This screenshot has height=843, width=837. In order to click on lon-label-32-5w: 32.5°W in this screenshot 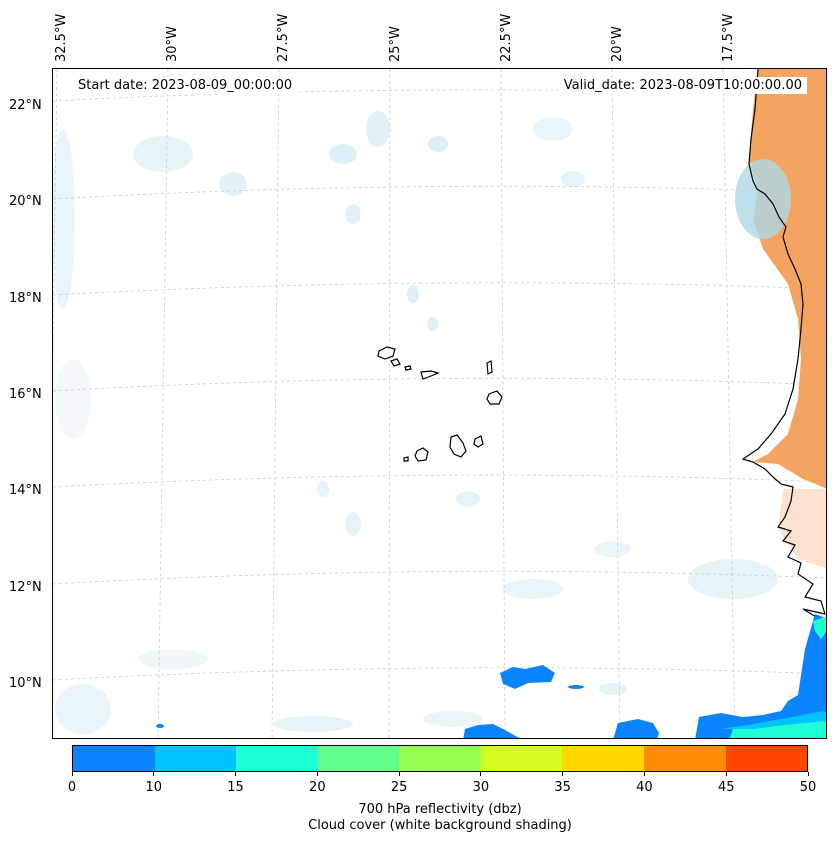, I will do `click(61, 37)`.